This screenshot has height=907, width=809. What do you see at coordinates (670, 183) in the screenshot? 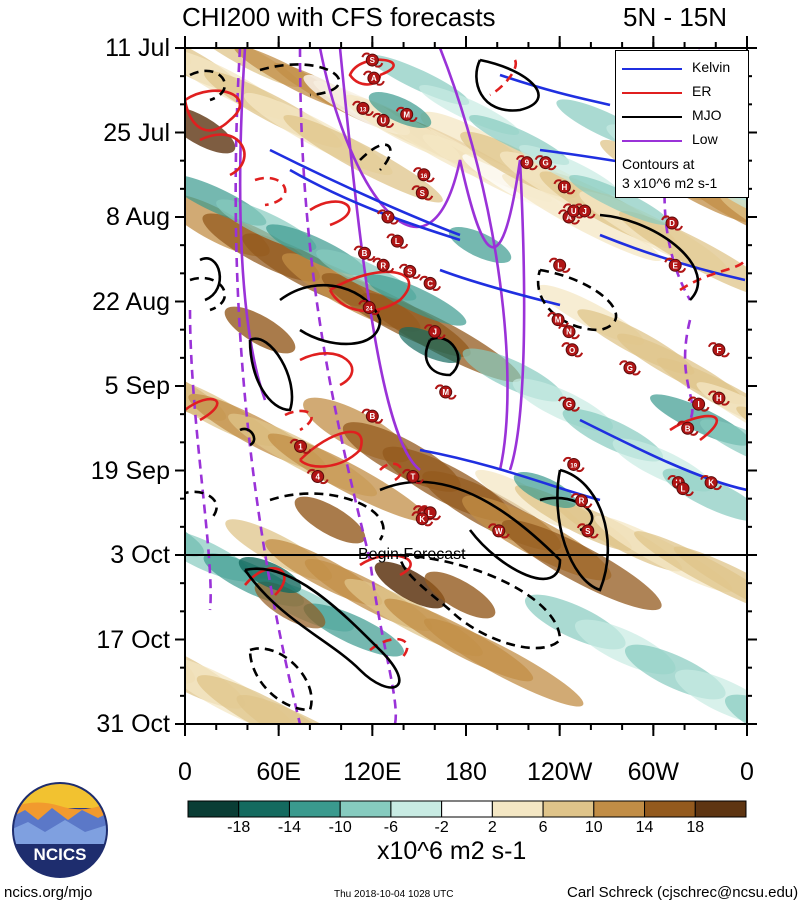
I see `legend-note-line-2: 3 x10^6 m2 s-1` at bounding box center [670, 183].